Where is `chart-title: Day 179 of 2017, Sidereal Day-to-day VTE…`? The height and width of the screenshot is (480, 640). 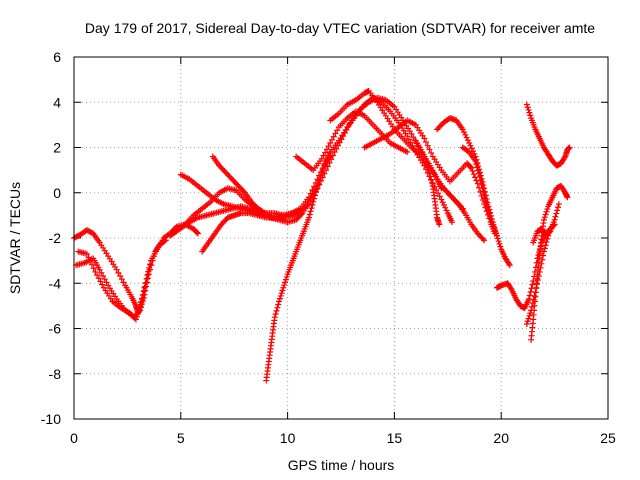 chart-title: Day 179 of 2017, Sidereal Day-to-day VTE… is located at coordinates (340, 28).